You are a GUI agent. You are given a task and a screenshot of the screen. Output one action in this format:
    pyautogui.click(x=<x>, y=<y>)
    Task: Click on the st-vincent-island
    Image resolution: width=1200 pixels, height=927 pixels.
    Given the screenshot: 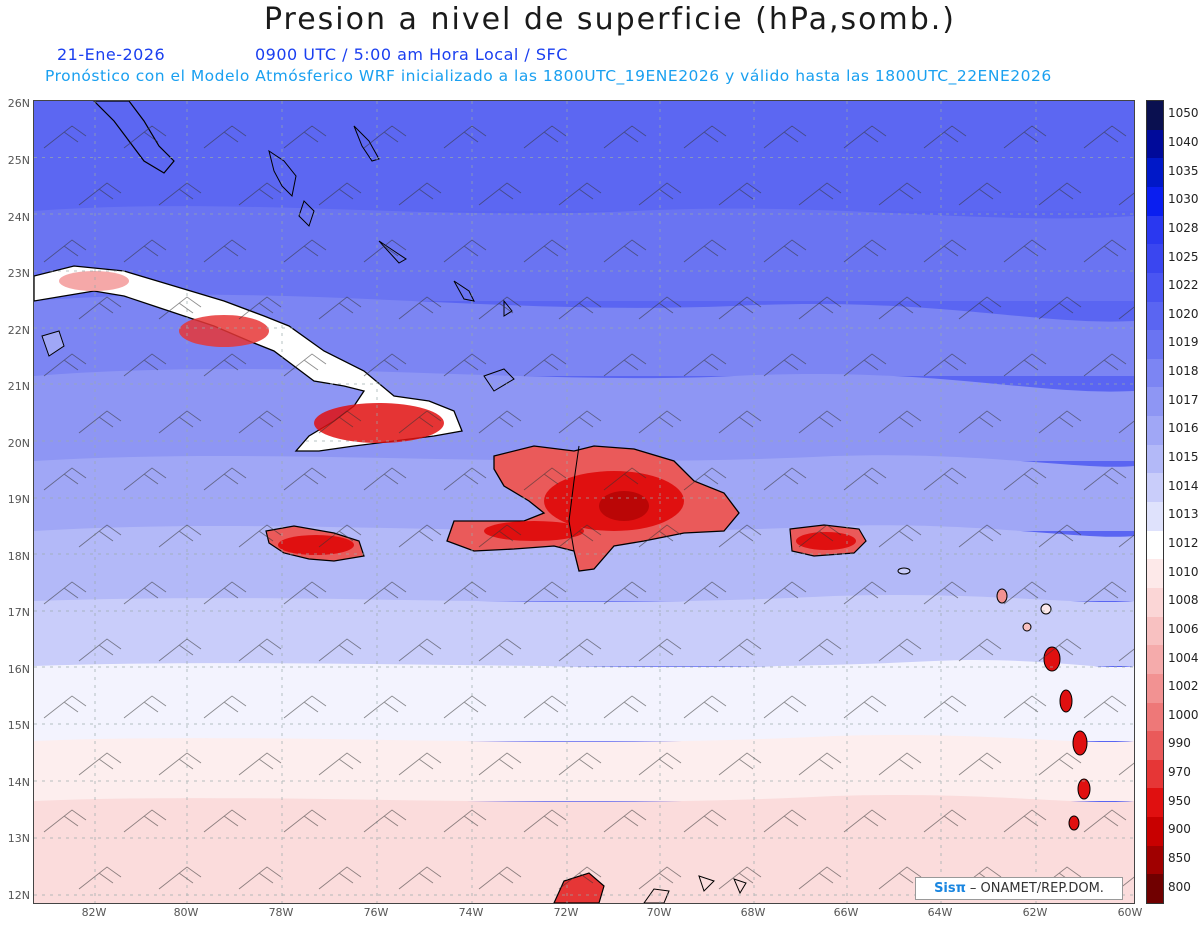 What is the action you would take?
    pyautogui.click(x=1074, y=823)
    